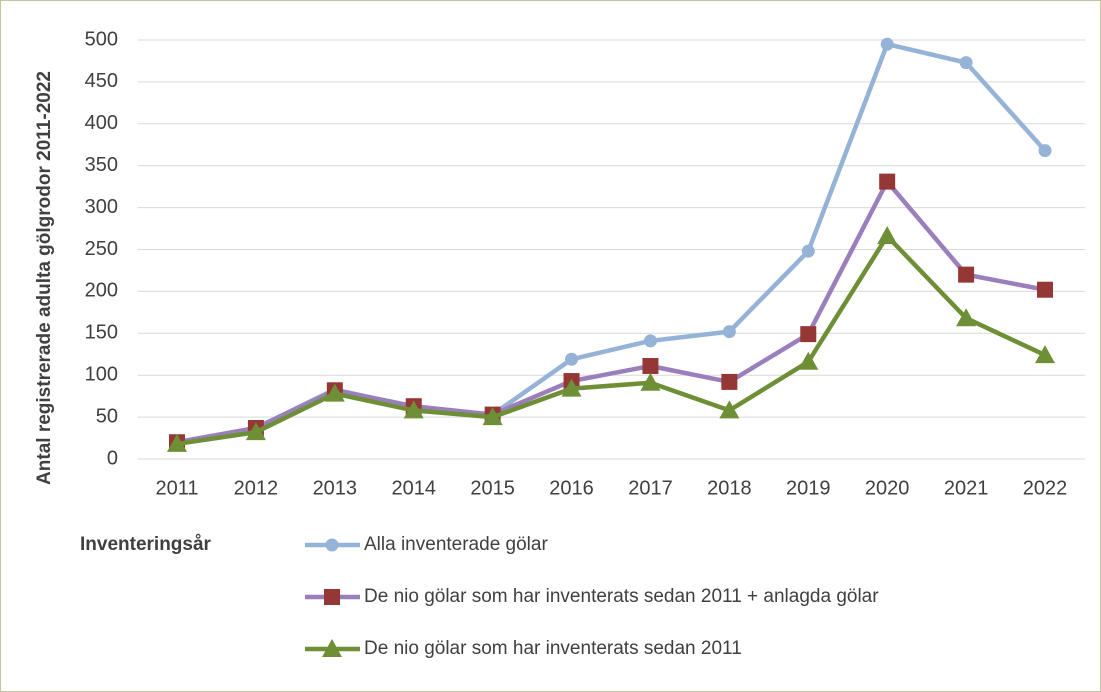 This screenshot has height=692, width=1101. What do you see at coordinates (335, 488) in the screenshot?
I see `x-tick-label: 2013` at bounding box center [335, 488].